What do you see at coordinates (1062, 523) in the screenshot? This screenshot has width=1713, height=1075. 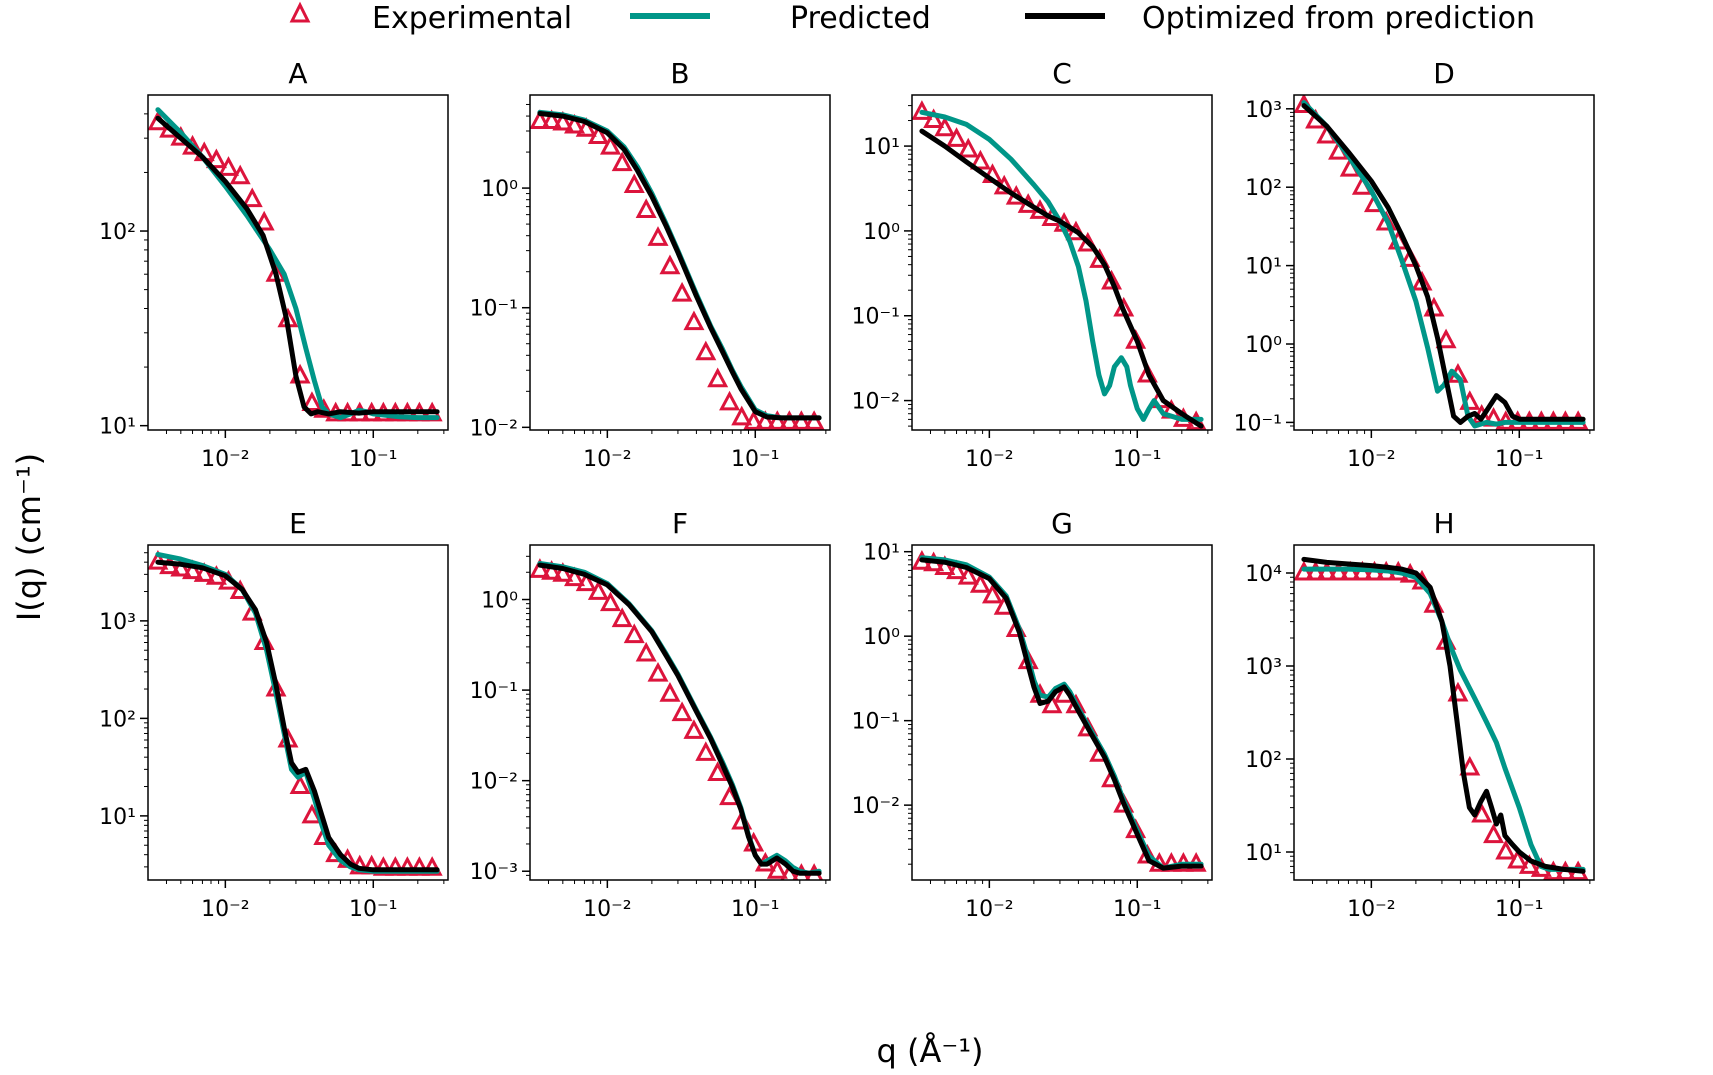 I see `panel-title-g: G` at bounding box center [1062, 523].